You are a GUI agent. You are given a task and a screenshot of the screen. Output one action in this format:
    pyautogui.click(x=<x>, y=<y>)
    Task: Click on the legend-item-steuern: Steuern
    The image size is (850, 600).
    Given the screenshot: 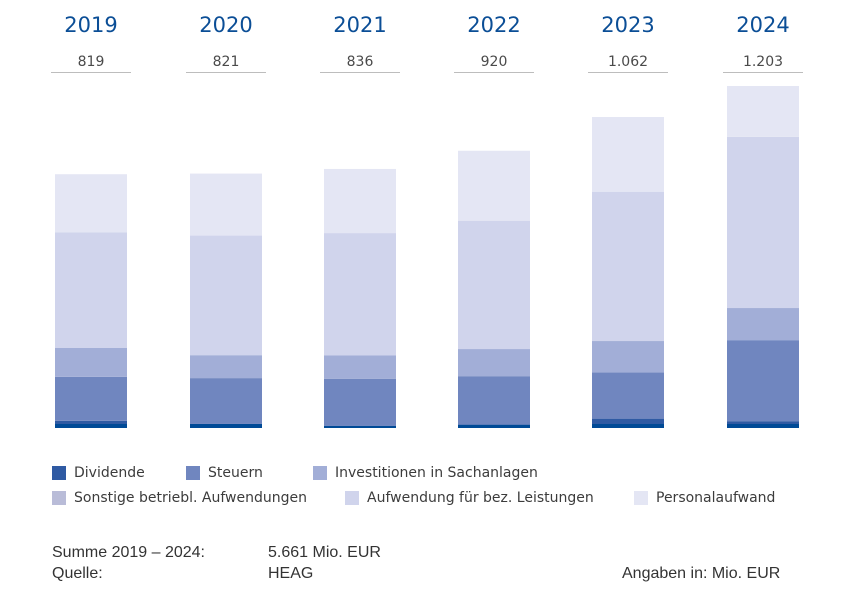 What is the action you would take?
    pyautogui.click(x=224, y=473)
    